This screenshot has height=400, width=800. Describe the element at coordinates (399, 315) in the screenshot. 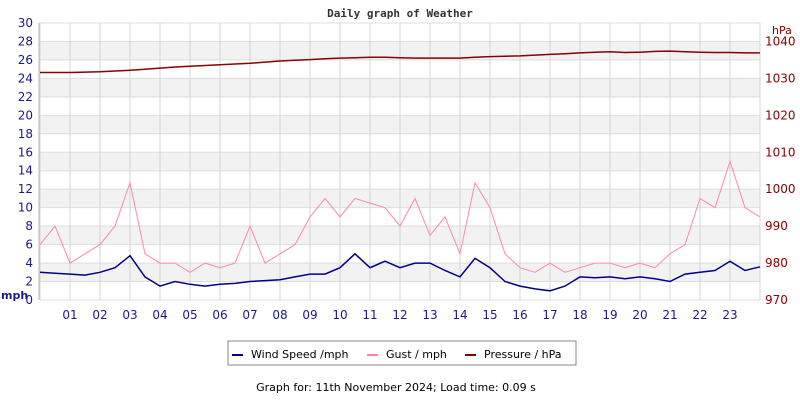

I see `x-tick-label: 12` at that location.